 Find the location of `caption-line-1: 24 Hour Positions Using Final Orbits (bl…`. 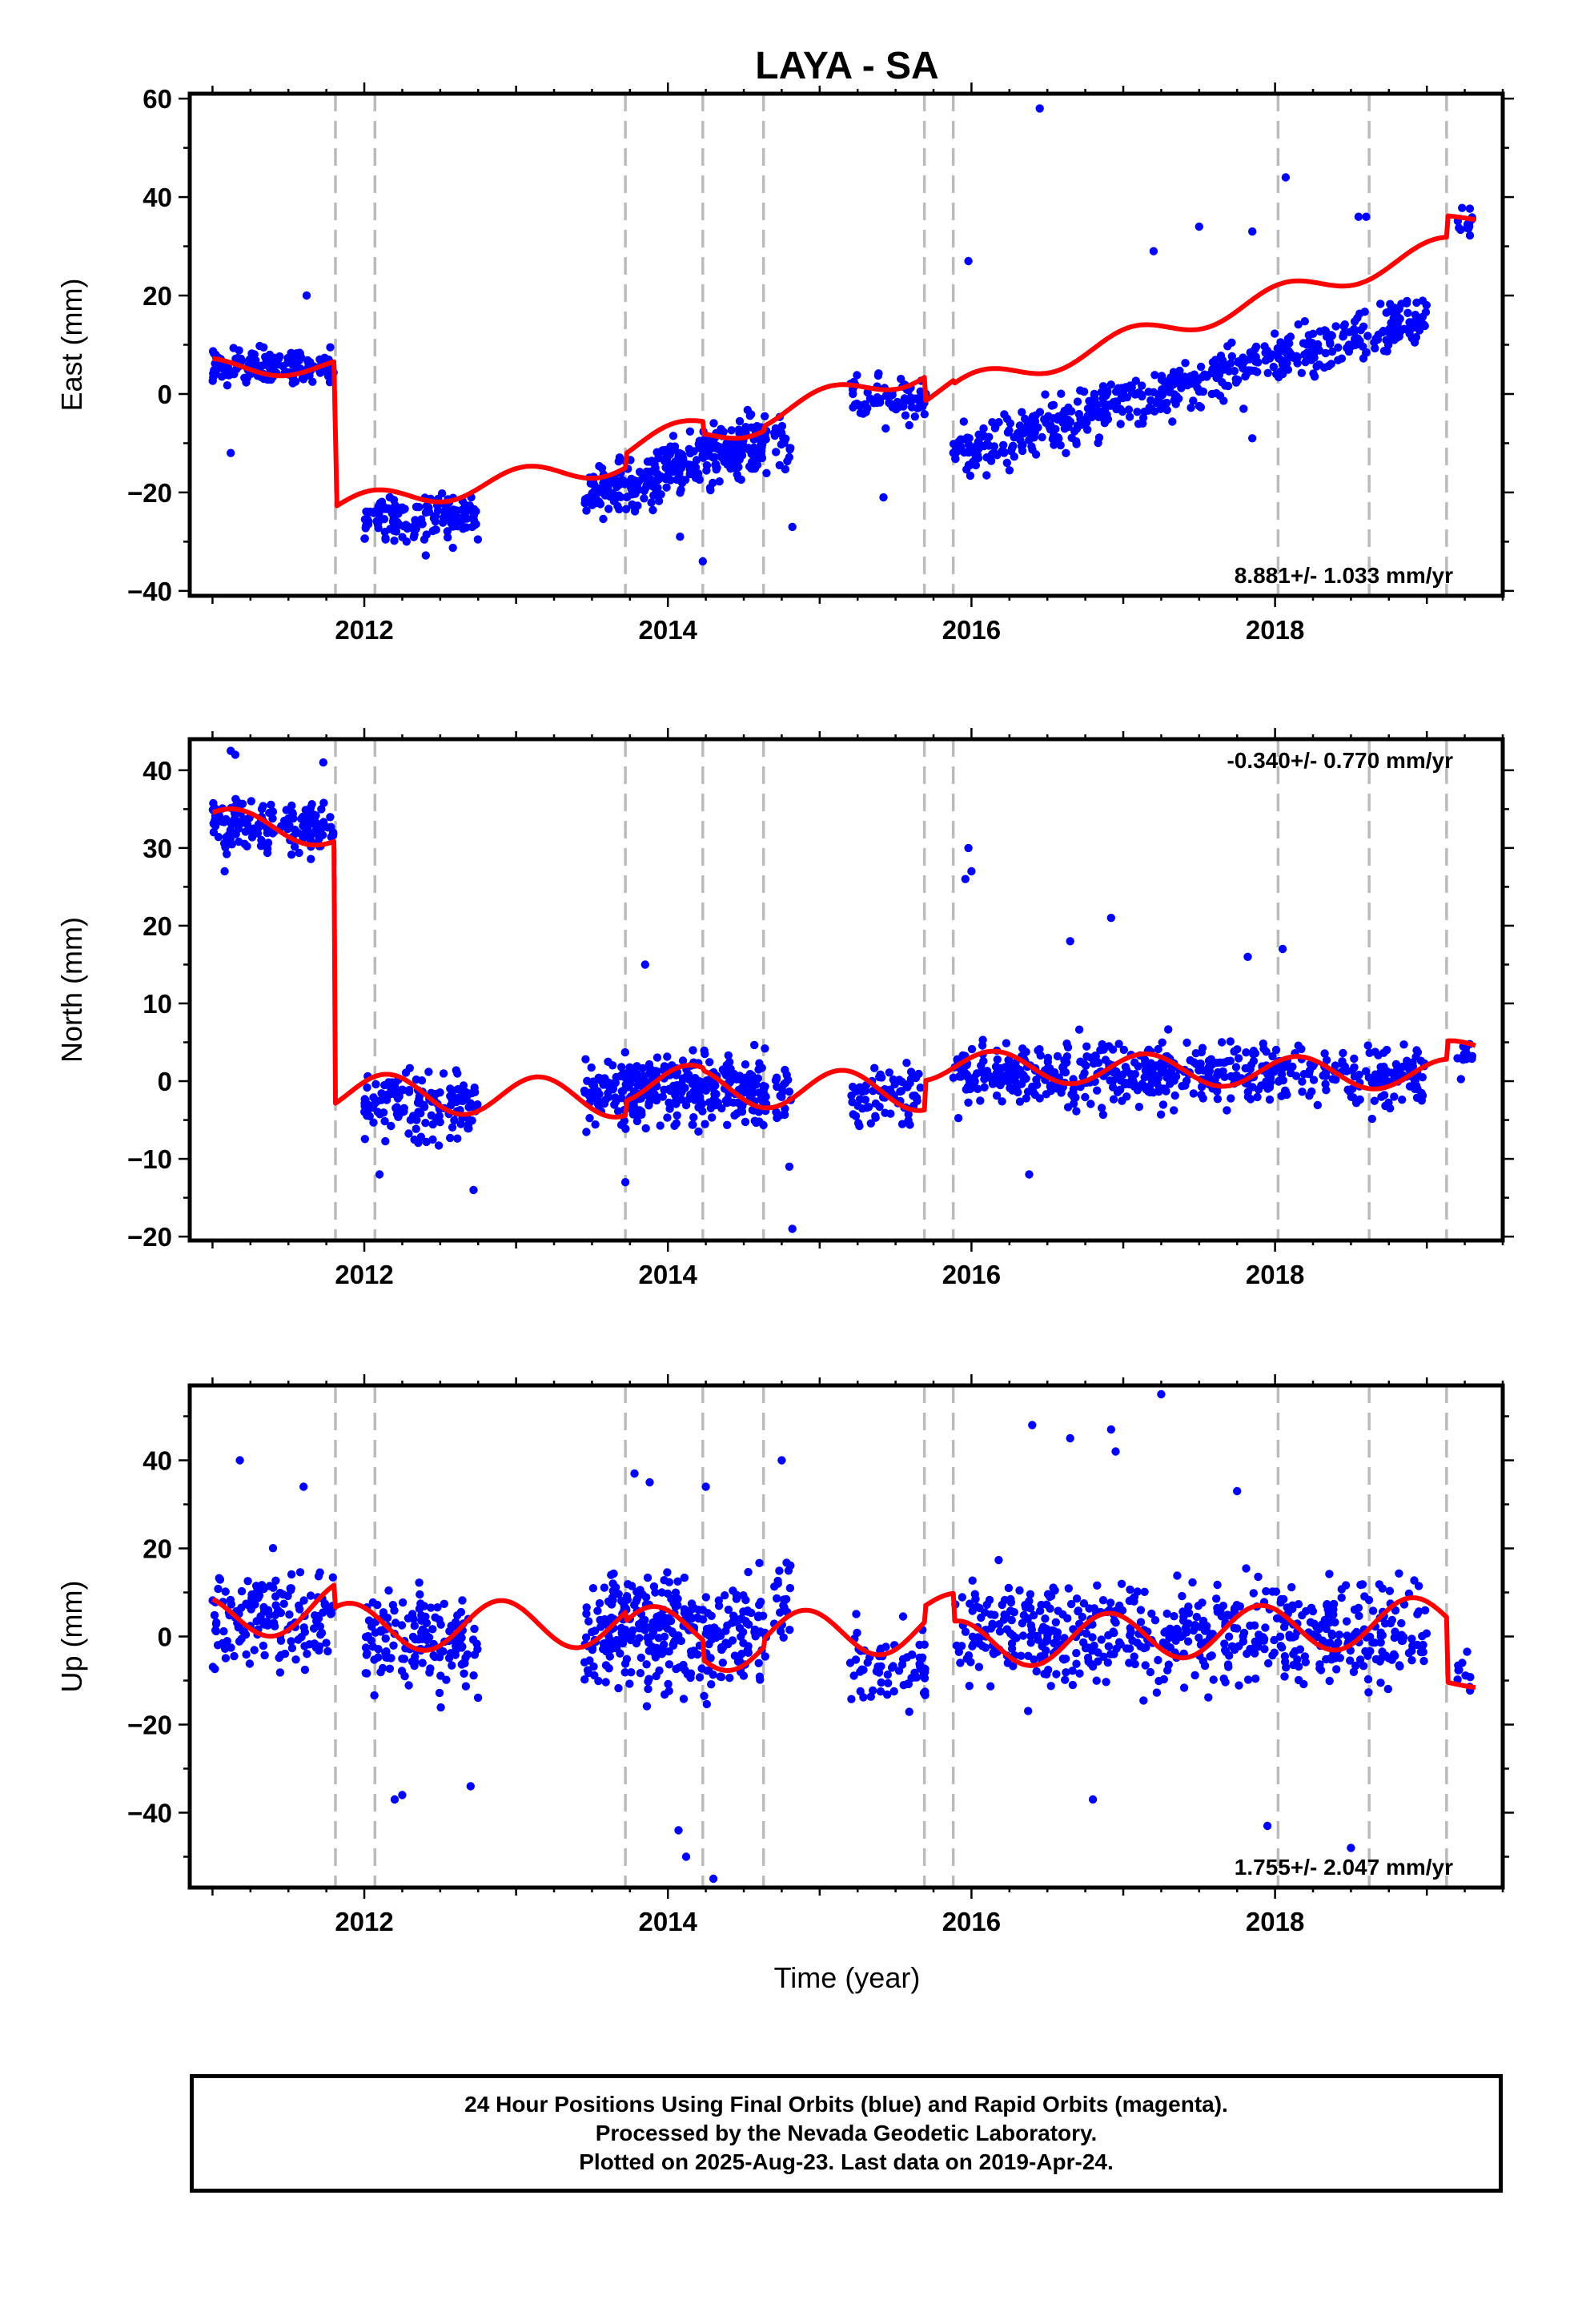

caption-line-1: 24 Hour Positions Using Final Orbits (bl… is located at coordinates (846, 2104).